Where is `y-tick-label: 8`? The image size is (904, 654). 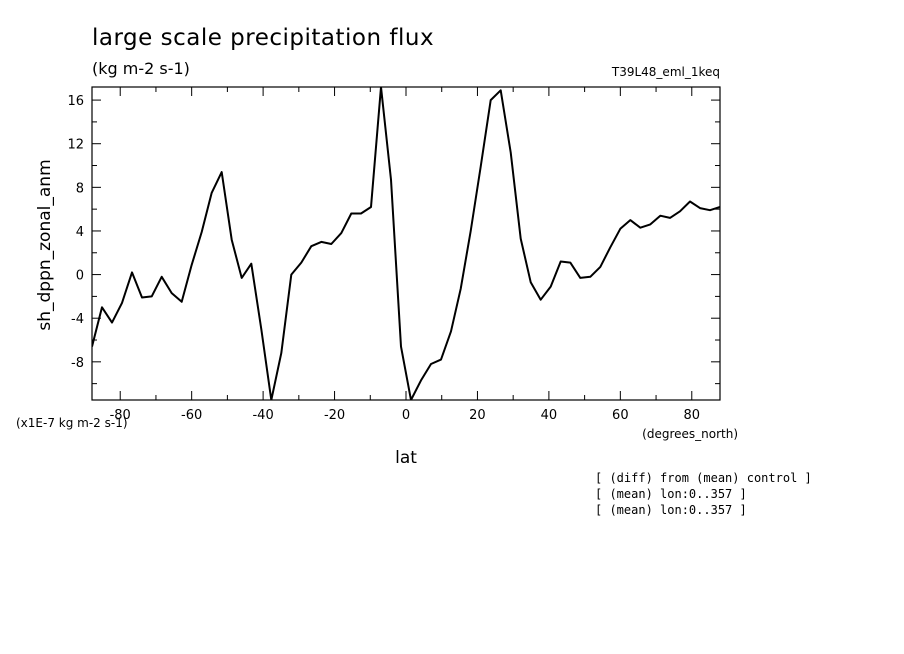 y-tick-label: 8 is located at coordinates (80, 188).